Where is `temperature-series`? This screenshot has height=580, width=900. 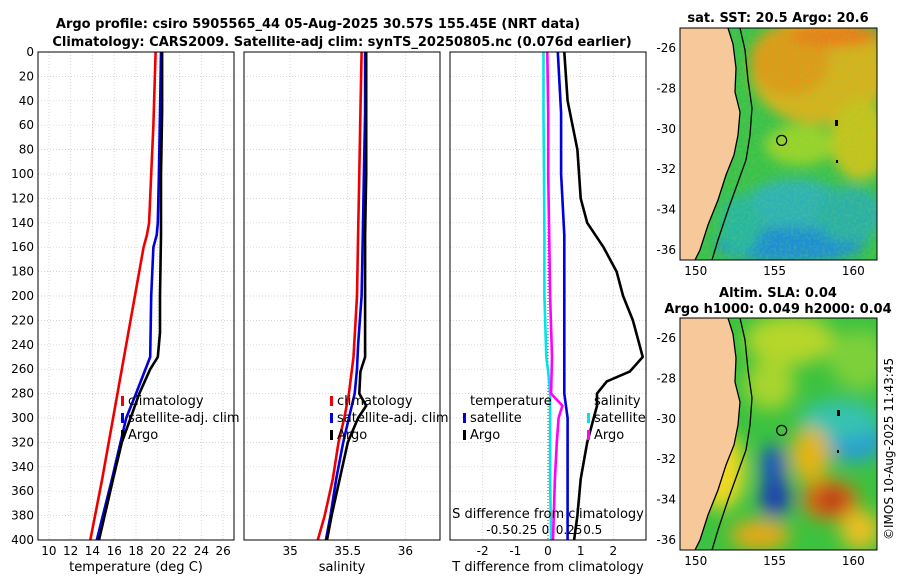
temperature-series is located at coordinates (126, 296).